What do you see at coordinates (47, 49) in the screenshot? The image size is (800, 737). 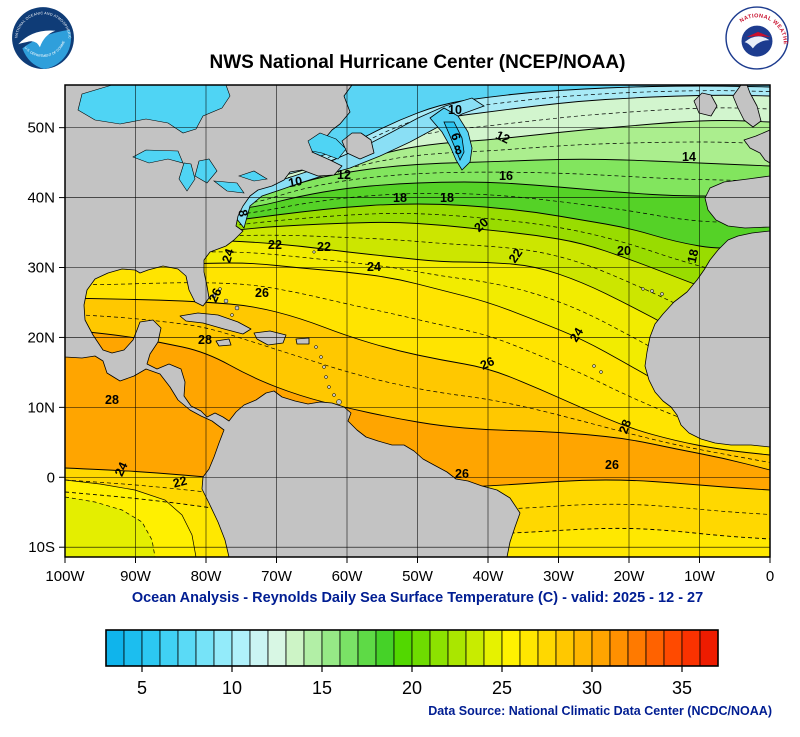 I see `noaa-sea-shape` at bounding box center [47, 49].